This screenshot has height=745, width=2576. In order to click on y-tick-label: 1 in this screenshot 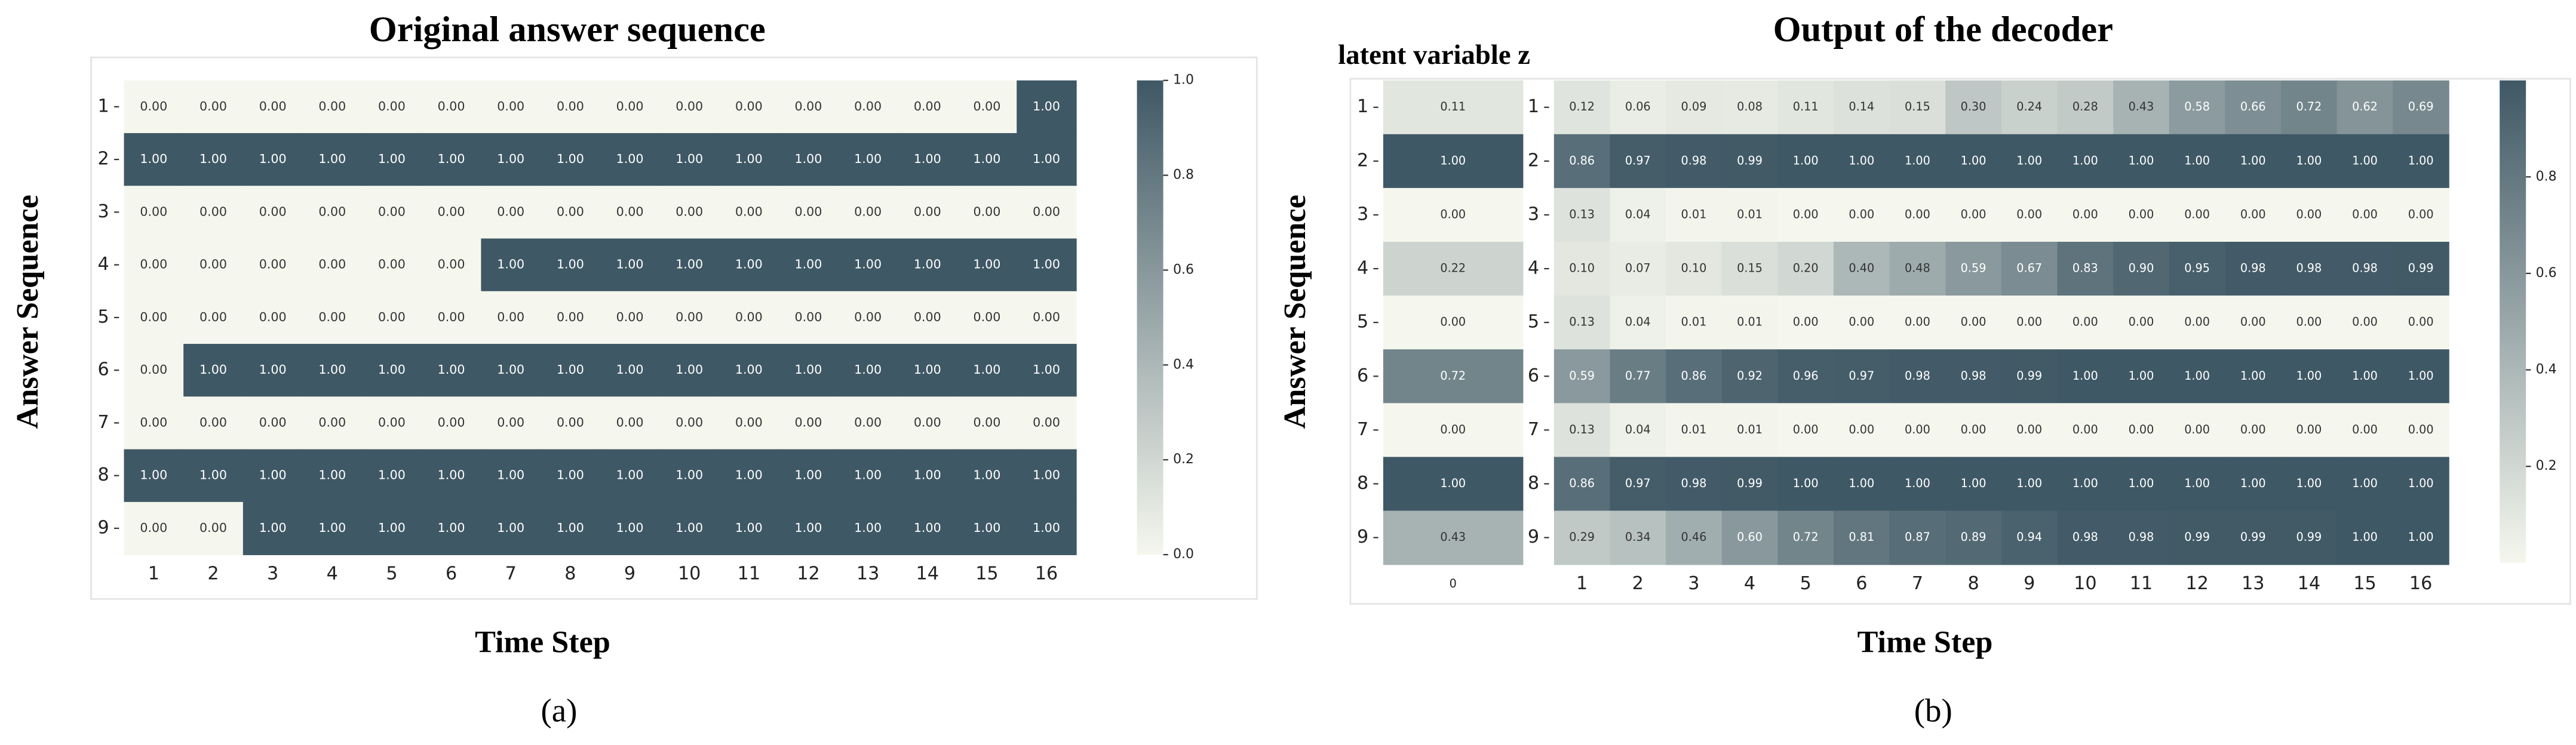, I will do `click(104, 106)`.